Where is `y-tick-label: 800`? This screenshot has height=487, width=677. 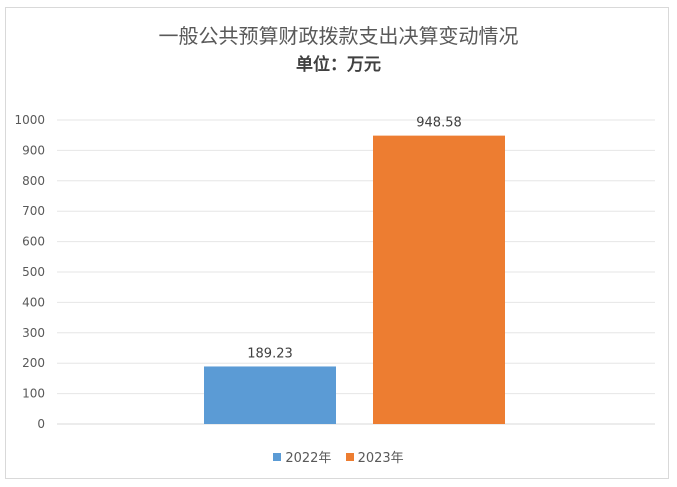
y-tick-label: 800 is located at coordinates (33, 181).